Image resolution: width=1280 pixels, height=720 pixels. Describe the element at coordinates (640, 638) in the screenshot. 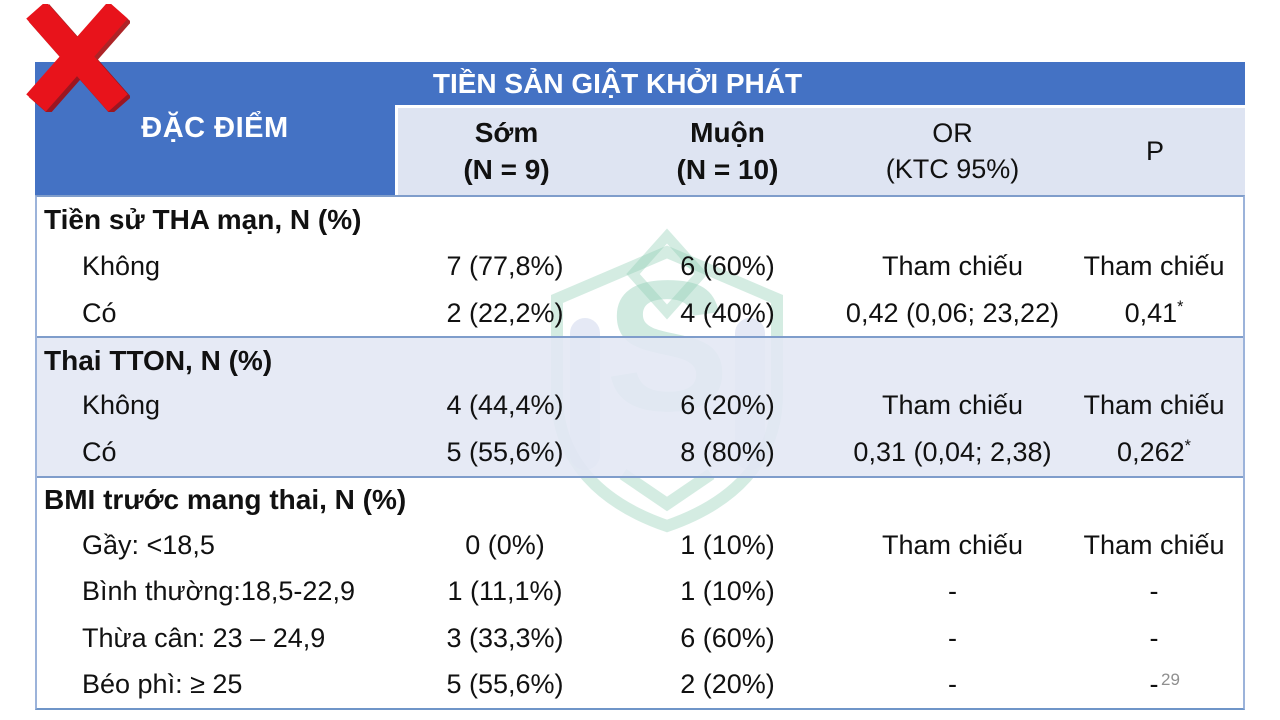

I see `table-row: Thừa cân: 23 – 24,9 3 (33,3%) 6 (60%) - -` at that location.